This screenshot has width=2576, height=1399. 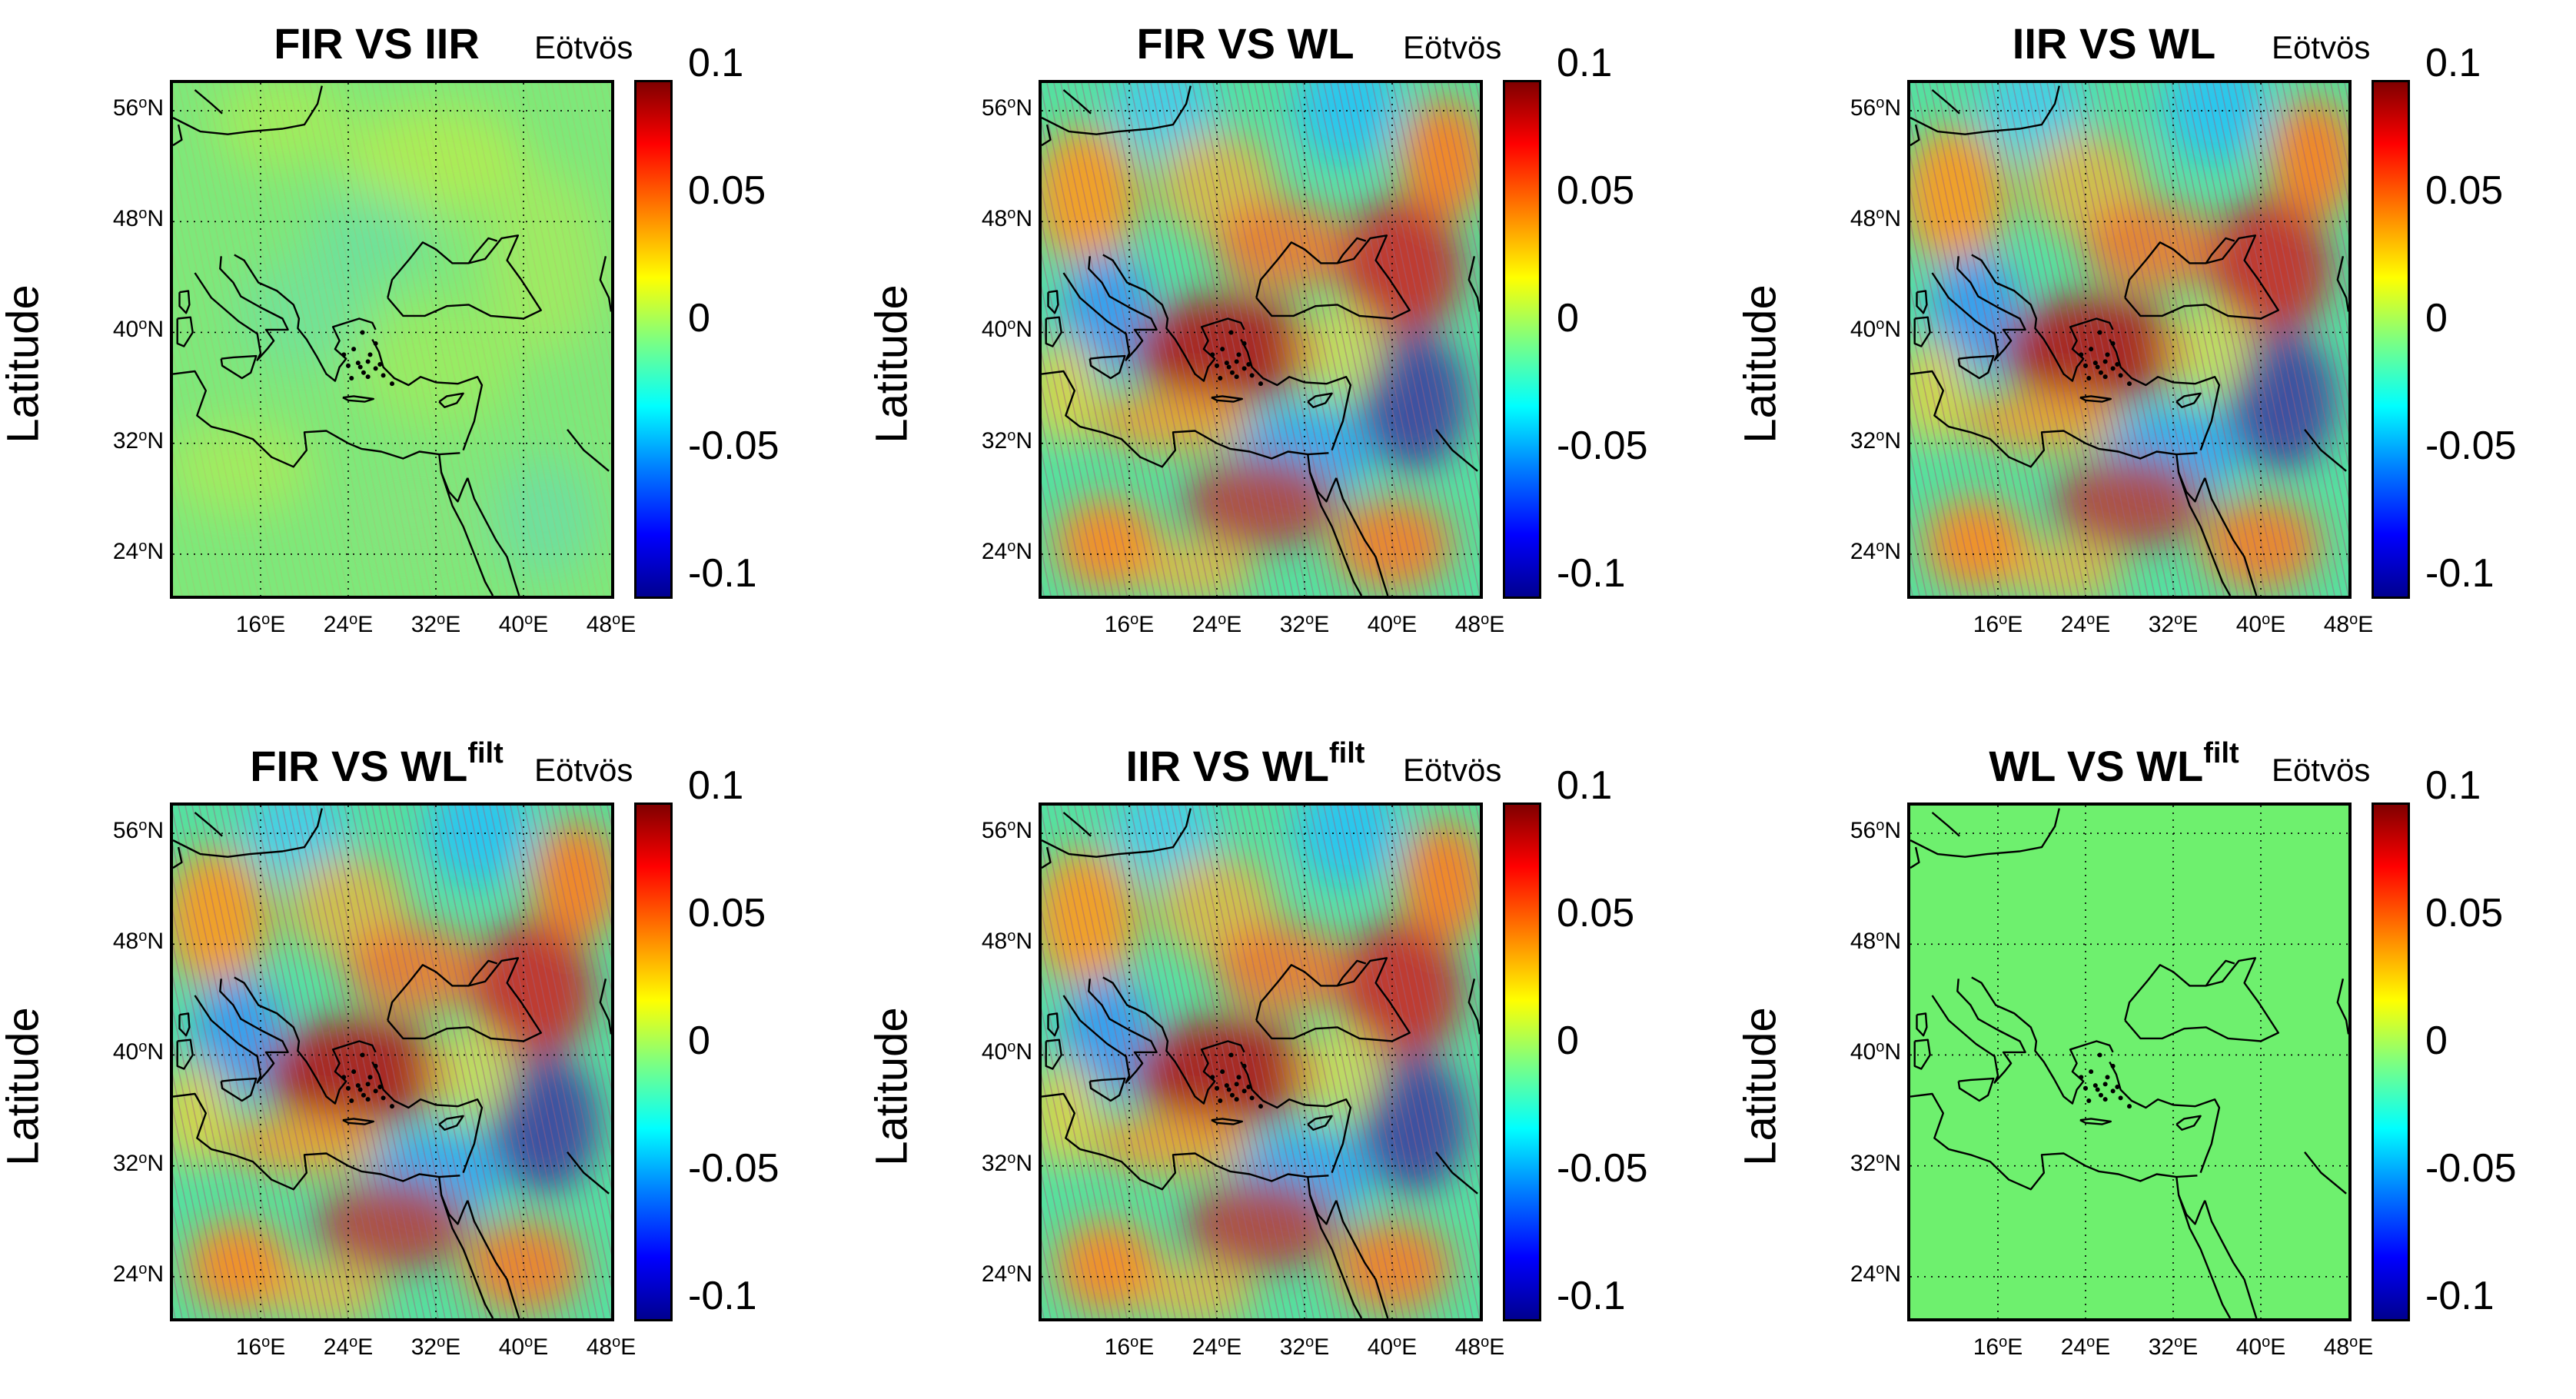 What do you see at coordinates (336, 1347) in the screenshot?
I see `tick-degree: 24` at bounding box center [336, 1347].